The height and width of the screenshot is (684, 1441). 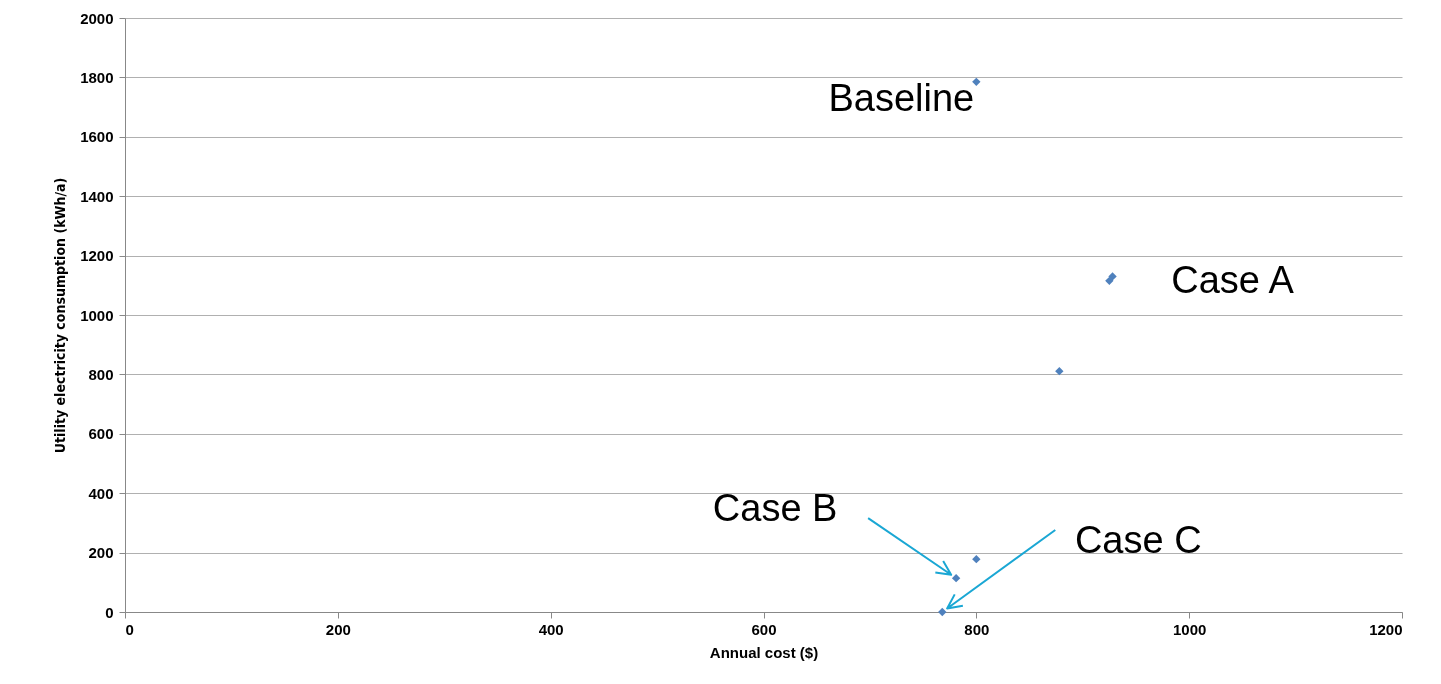 What do you see at coordinates (901, 97) in the screenshot?
I see `annotation: Baseline` at bounding box center [901, 97].